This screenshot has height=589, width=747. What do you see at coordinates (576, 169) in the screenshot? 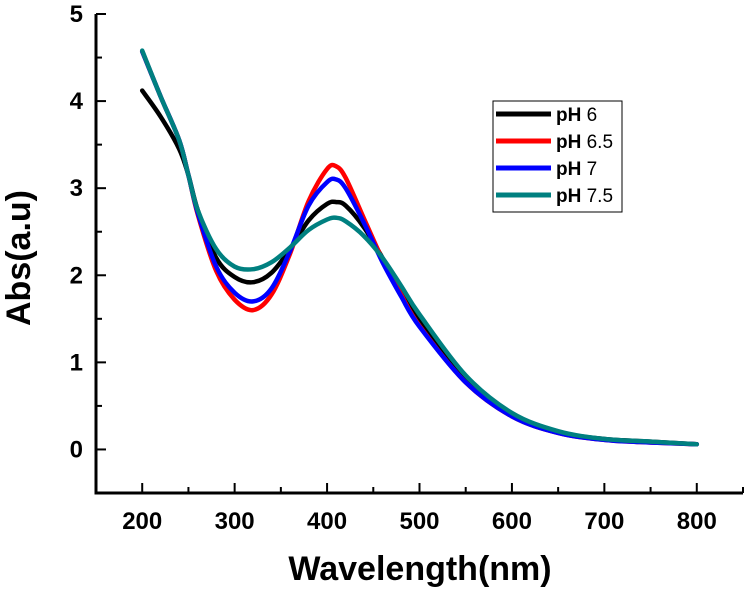
I see `legend-label-3: pH 7` at bounding box center [576, 169].